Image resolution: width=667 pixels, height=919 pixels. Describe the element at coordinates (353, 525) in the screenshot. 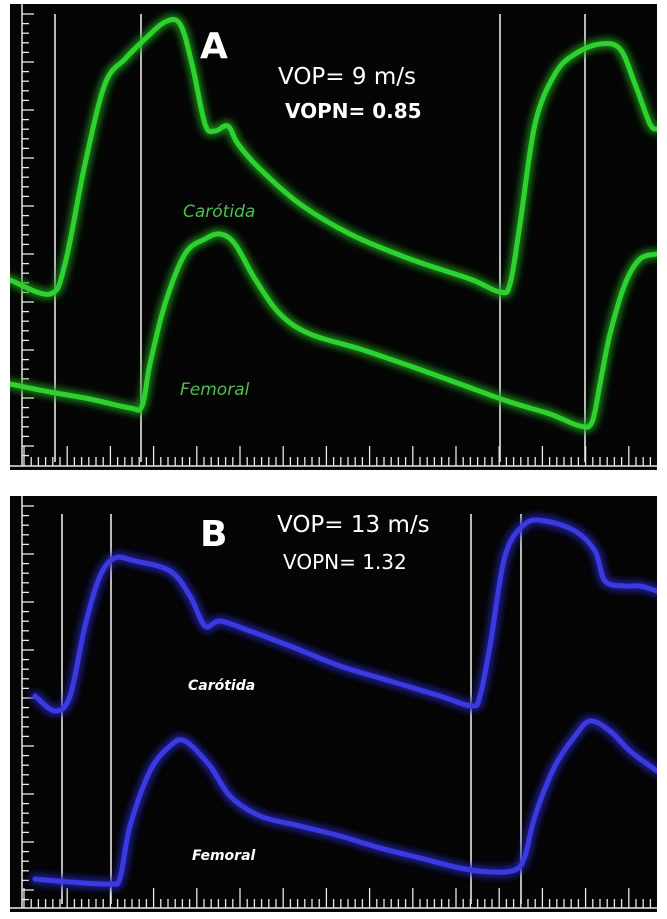

I see `vop-value-b: VOP= 13 m/s` at that location.